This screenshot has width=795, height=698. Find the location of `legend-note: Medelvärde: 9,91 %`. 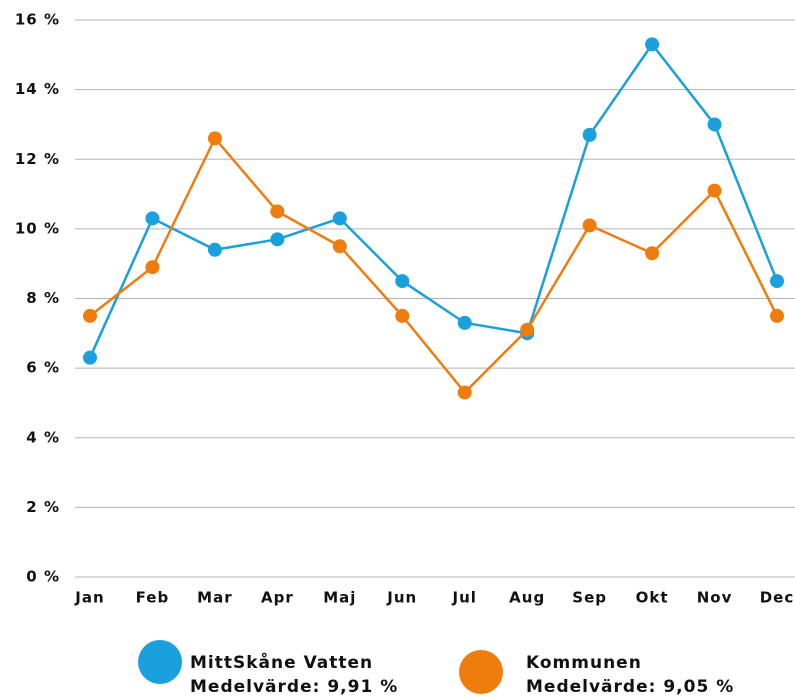

legend-note: Medelvärde: 9,91 % is located at coordinates (294, 687).